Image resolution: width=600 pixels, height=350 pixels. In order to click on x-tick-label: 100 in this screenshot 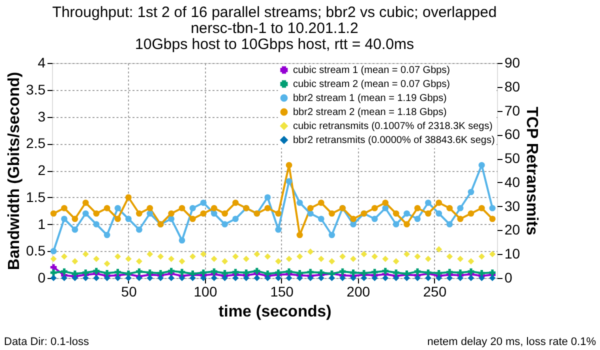, I will do `click(206, 292)`.